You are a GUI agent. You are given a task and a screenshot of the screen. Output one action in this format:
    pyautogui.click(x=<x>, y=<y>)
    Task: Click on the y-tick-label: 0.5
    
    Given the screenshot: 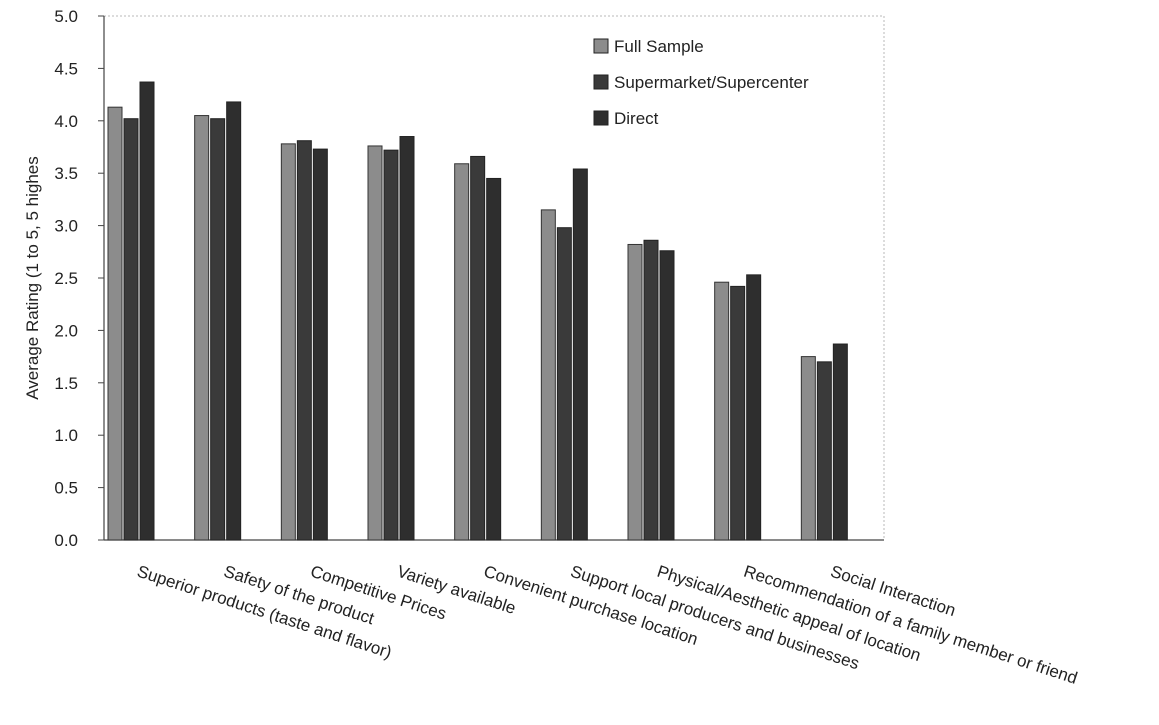 What is the action you would take?
    pyautogui.click(x=66, y=488)
    